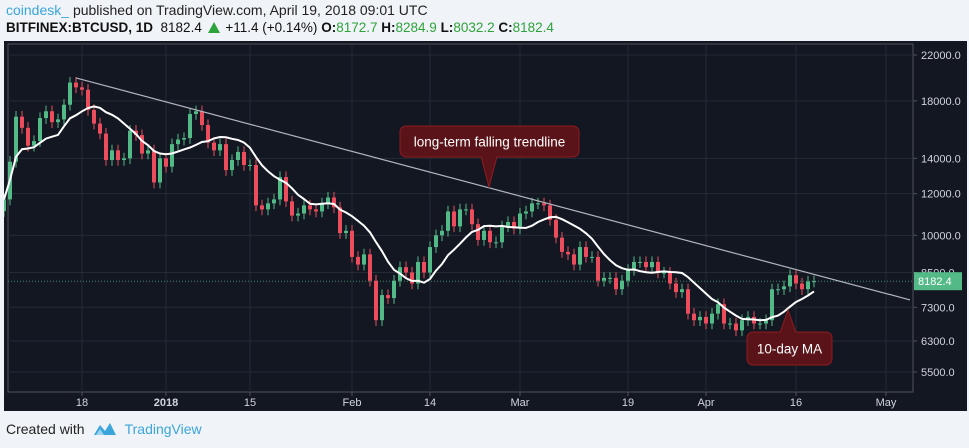 The image size is (969, 448). What do you see at coordinates (163, 429) in the screenshot?
I see `tradingview-link: TradingView` at bounding box center [163, 429].